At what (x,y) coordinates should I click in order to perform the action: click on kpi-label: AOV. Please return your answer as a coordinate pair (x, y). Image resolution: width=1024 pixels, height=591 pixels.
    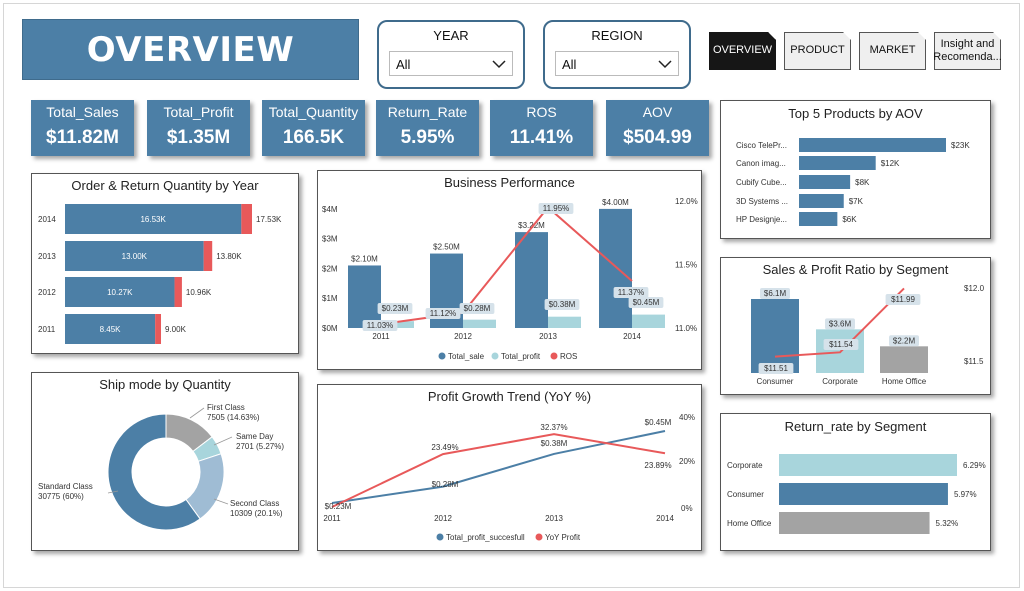
    Looking at the image, I should click on (657, 112).